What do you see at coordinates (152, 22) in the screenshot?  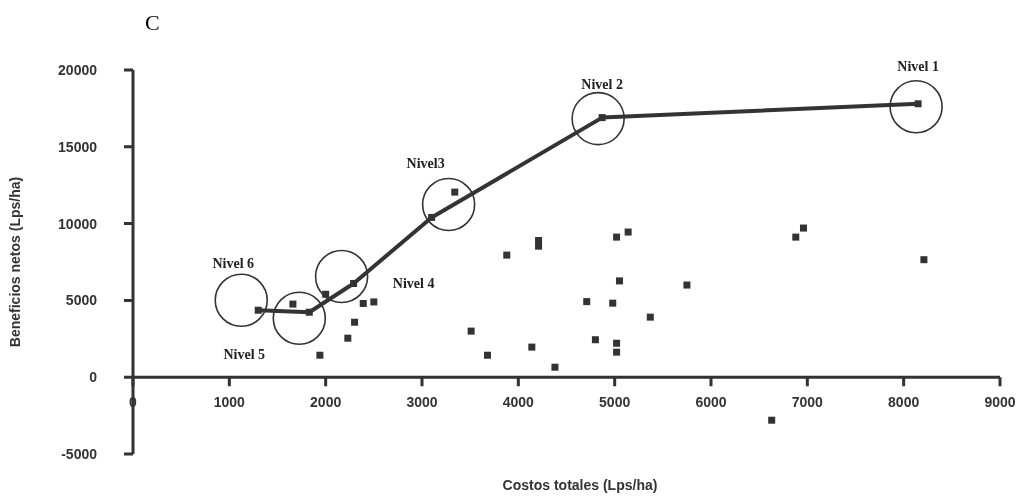 I see `chart-title: C` at bounding box center [152, 22].